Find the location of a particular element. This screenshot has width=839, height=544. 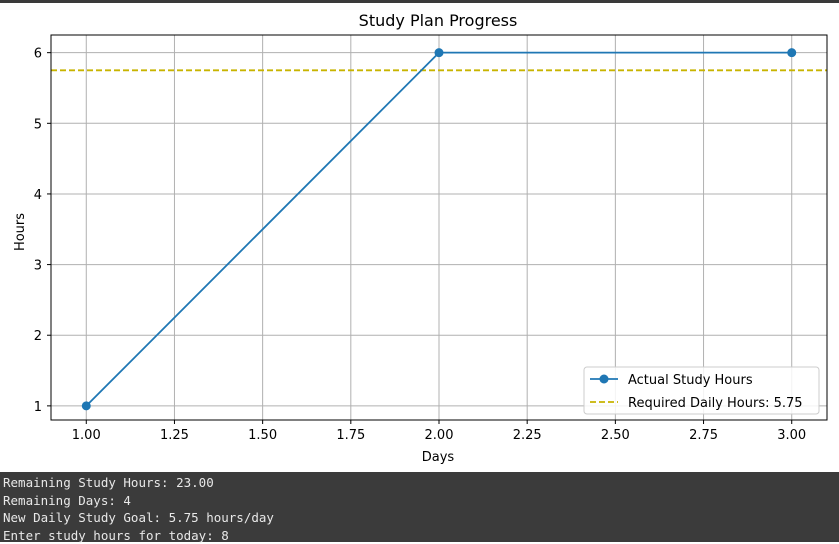

y-tick-label: 1 is located at coordinates (38, 407).